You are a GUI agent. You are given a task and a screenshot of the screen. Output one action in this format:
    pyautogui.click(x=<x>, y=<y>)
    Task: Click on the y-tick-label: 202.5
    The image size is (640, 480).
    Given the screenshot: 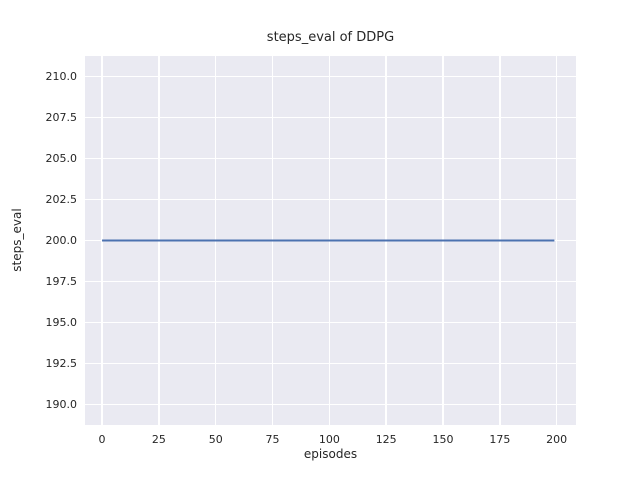 What is the action you would take?
    pyautogui.click(x=61, y=199)
    